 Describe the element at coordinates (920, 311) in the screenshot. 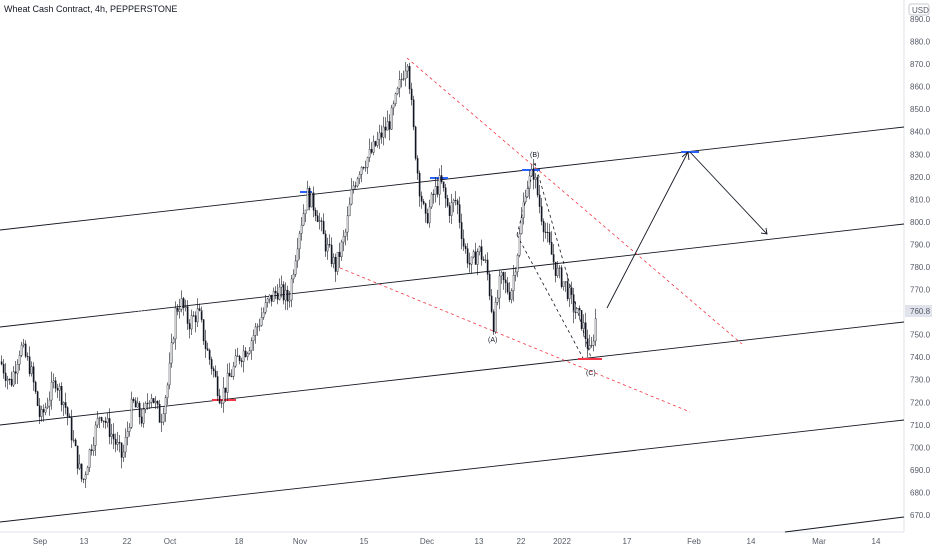

I see `last-price-label: 760.8` at that location.